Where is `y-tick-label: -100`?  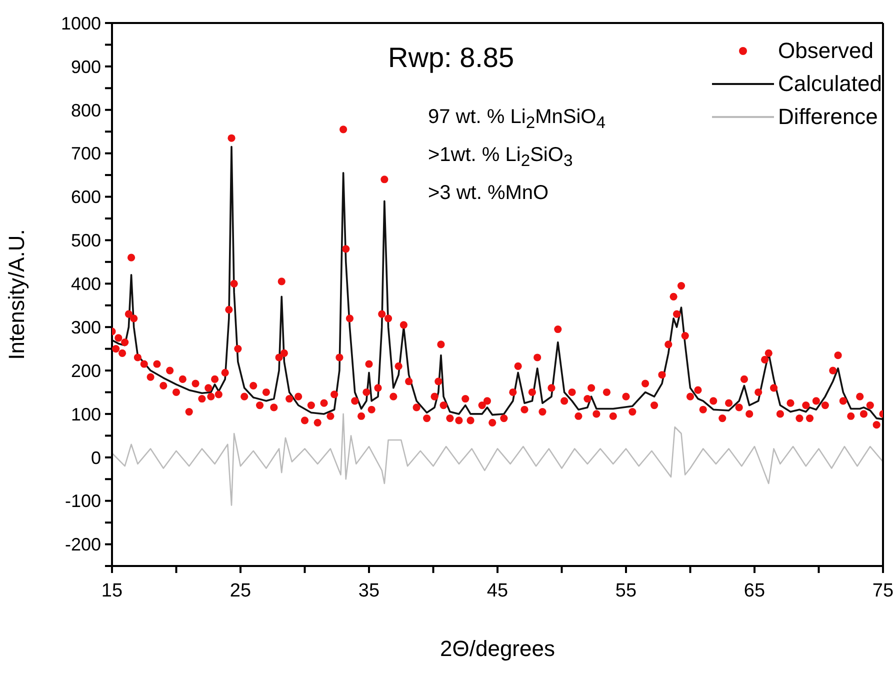
y-tick-label: -100 is located at coordinates (82, 501).